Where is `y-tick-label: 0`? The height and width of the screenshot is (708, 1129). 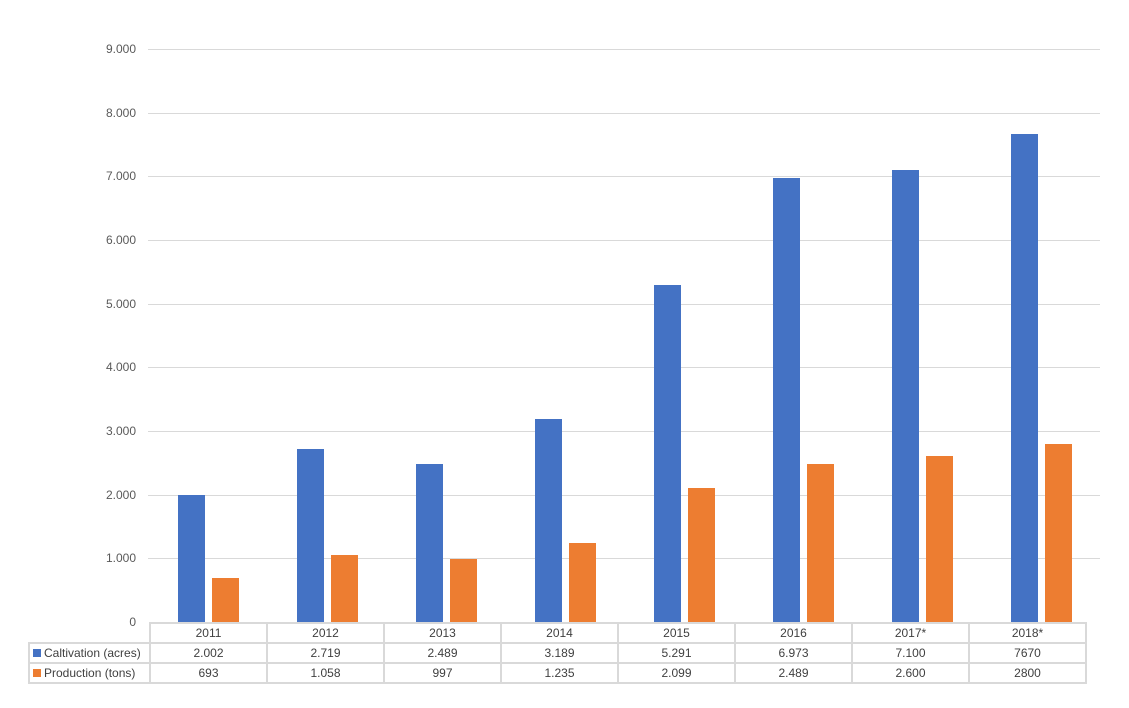
y-tick-label: 0 is located at coordinates (132, 622).